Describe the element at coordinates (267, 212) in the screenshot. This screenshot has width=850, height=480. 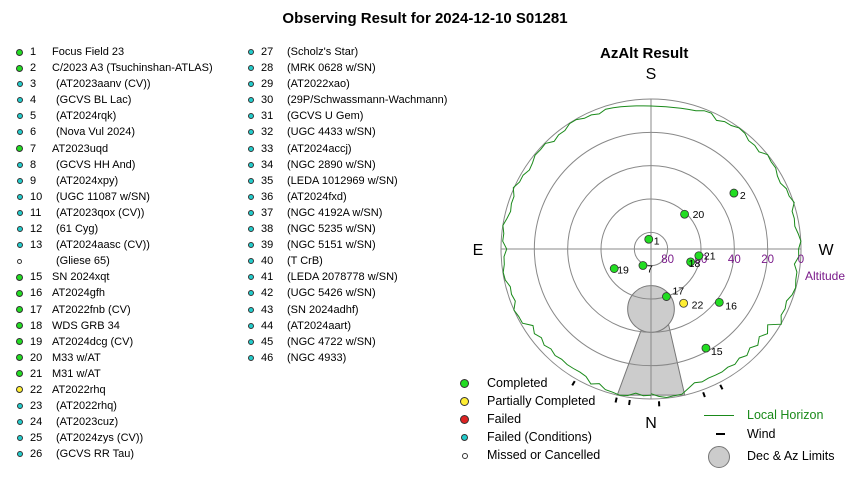
I see `target-number: 37` at that location.